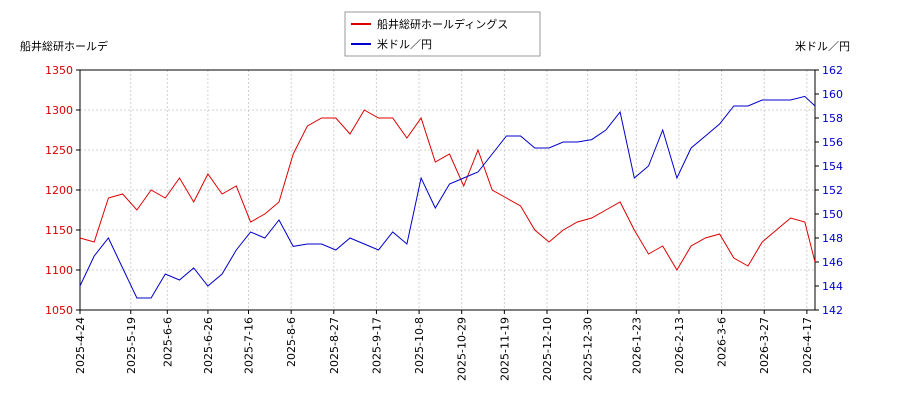 This screenshot has width=900, height=404. Describe the element at coordinates (832, 214) in the screenshot. I see `y2-tick-label: 150` at that location.